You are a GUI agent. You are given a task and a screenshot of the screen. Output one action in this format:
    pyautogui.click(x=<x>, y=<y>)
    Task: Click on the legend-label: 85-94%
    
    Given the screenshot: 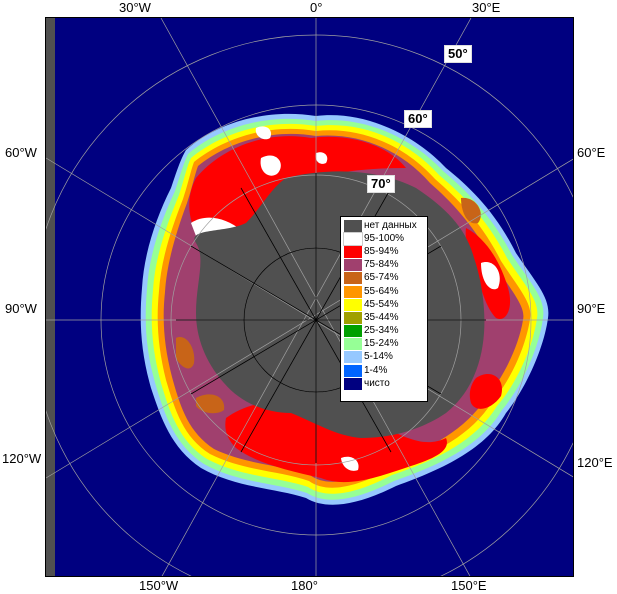 What is the action you would take?
    pyautogui.click(x=381, y=251)
    